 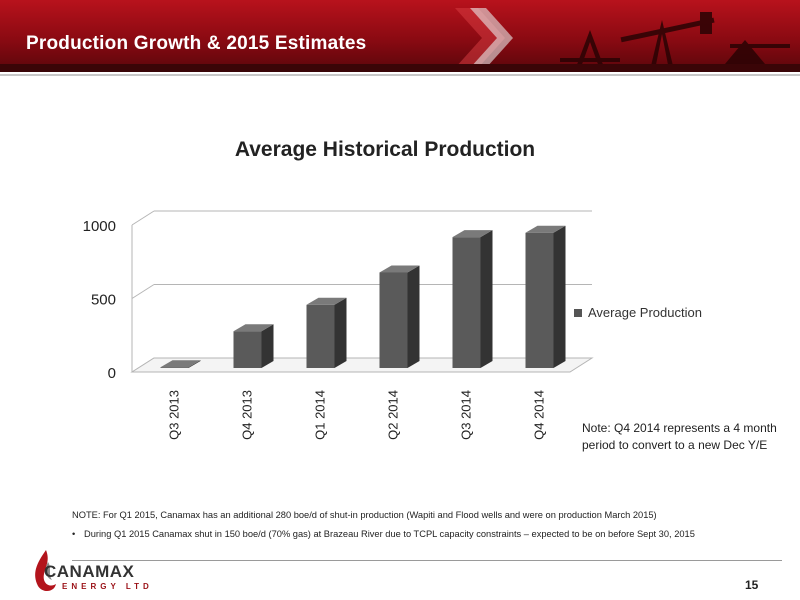 I want to click on flame-icon, so click(x=45, y=571).